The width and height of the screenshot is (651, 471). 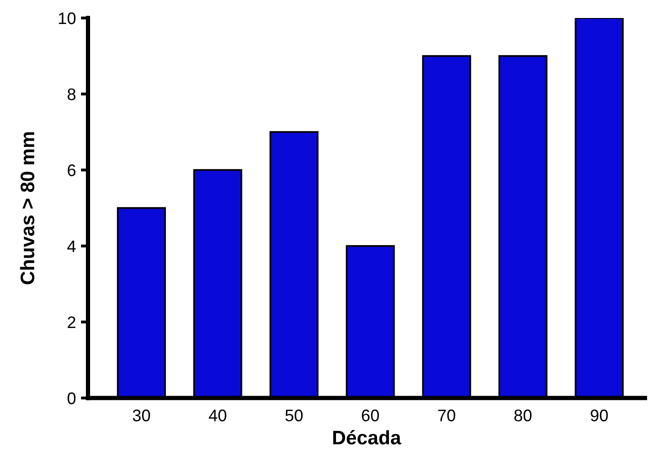 What do you see at coordinates (27, 208) in the screenshot?
I see `y-axis-title: Chuvas > 80 mm` at bounding box center [27, 208].